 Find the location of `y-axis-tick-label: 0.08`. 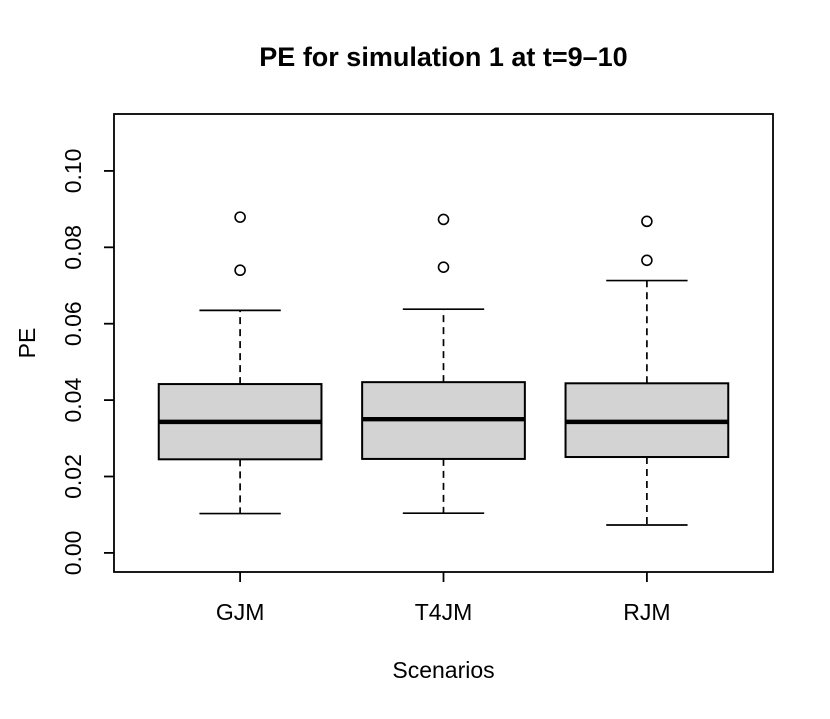

y-axis-tick-label: 0.08 is located at coordinates (73, 247).